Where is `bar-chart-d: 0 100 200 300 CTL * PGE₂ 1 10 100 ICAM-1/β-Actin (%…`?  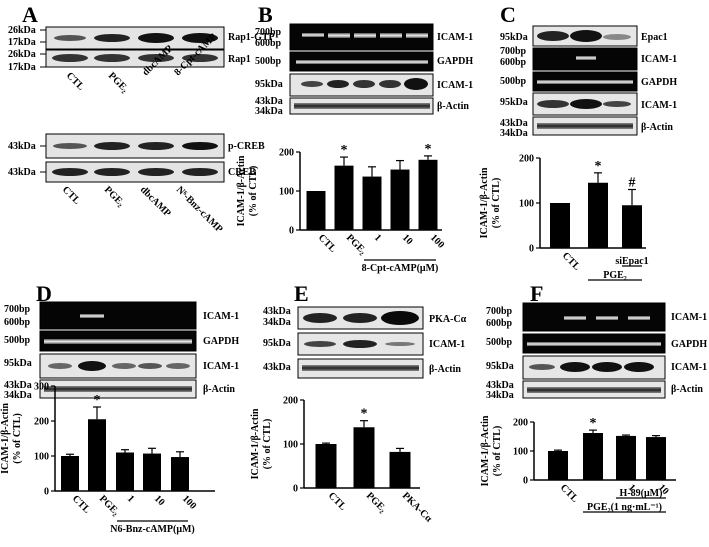
bar-chart-d: 0 100 200 300 CTL * PGE₂ 1 10 100 ICAM-1/β-Actin (%… is located at coordinates (107, 458).